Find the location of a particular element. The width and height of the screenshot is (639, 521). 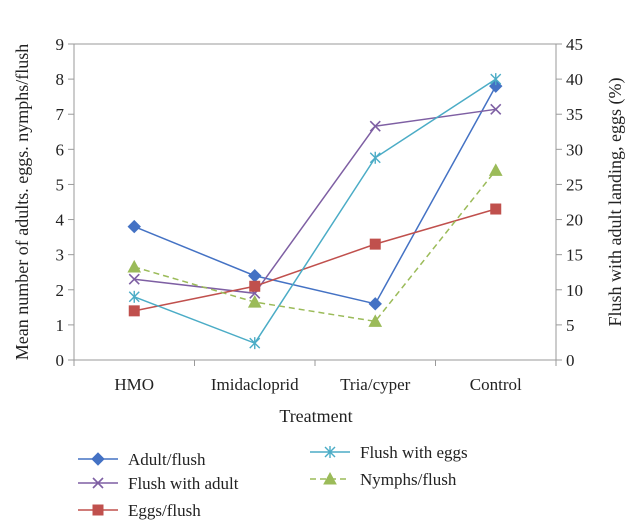

left-tick-label: 7 is located at coordinates (60, 114).